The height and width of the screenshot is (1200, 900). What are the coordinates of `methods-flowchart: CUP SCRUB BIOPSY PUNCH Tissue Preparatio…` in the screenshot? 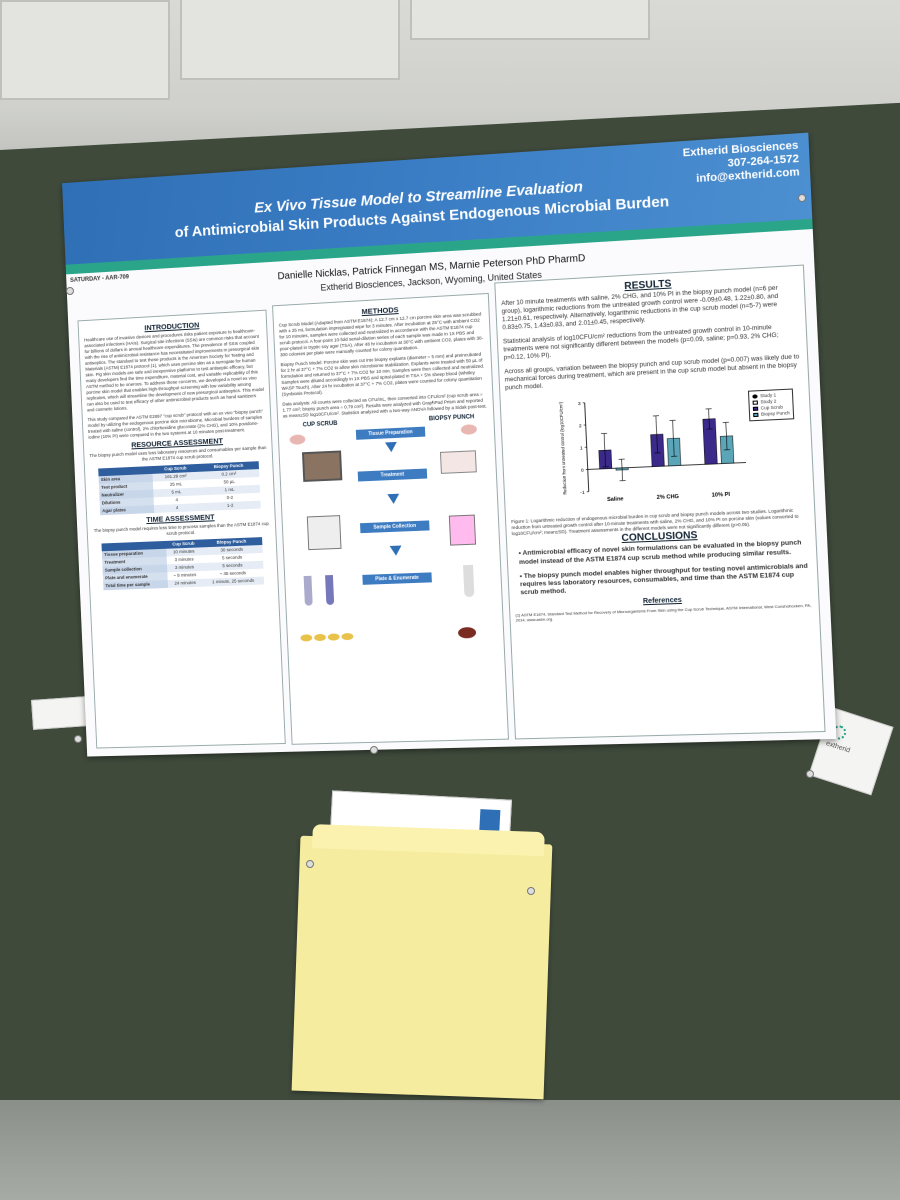 It's located at (391, 542).